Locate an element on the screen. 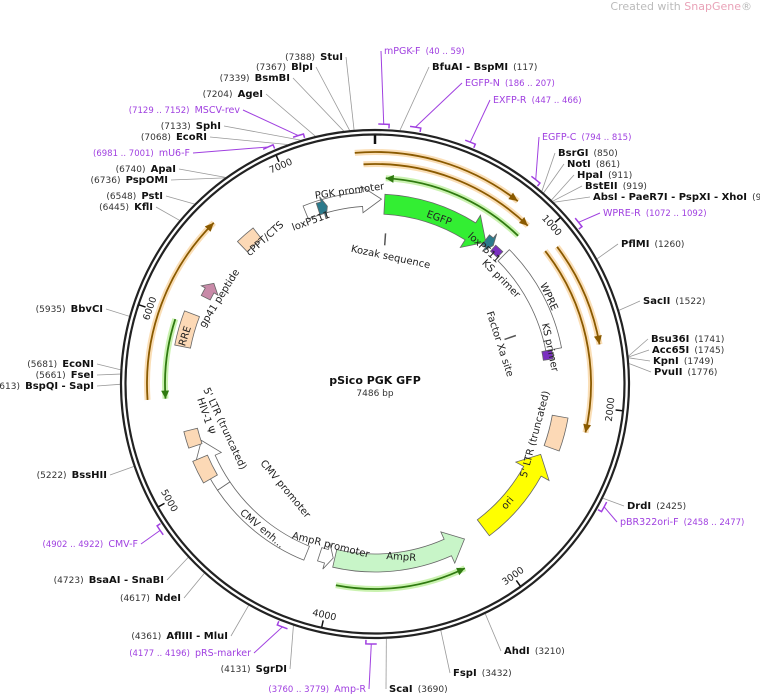  primer-name: pRS-marker is located at coordinates (223, 653).